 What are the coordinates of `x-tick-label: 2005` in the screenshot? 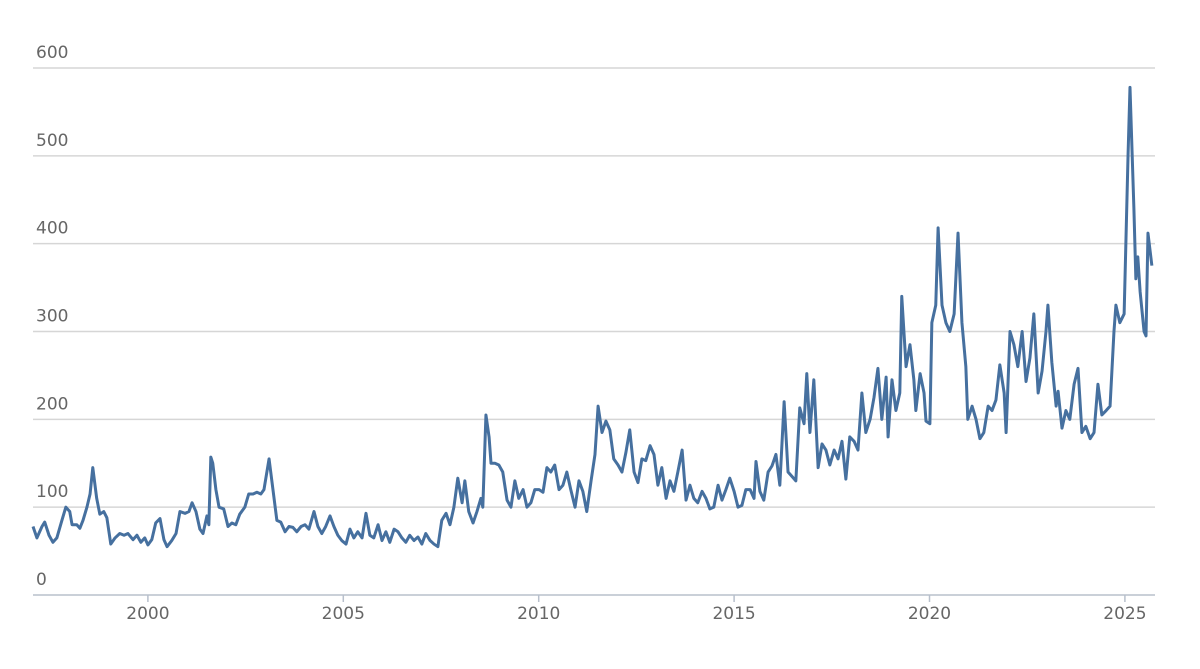 It's located at (343, 614).